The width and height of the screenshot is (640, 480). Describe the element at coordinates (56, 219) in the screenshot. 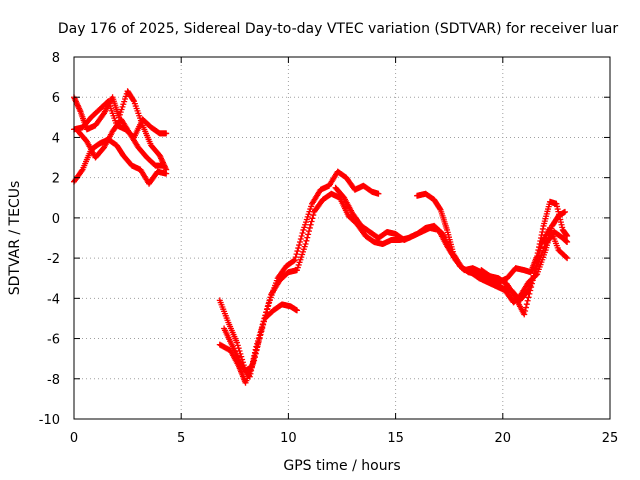

I see `y-tick-label: 0` at that location.